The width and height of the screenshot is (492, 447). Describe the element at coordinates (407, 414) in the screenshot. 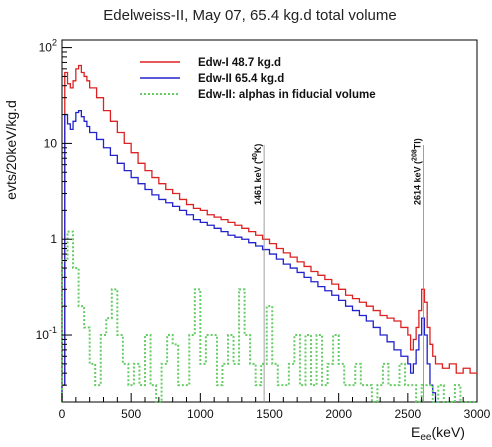

I see `x-tick-label: 2500` at that location.